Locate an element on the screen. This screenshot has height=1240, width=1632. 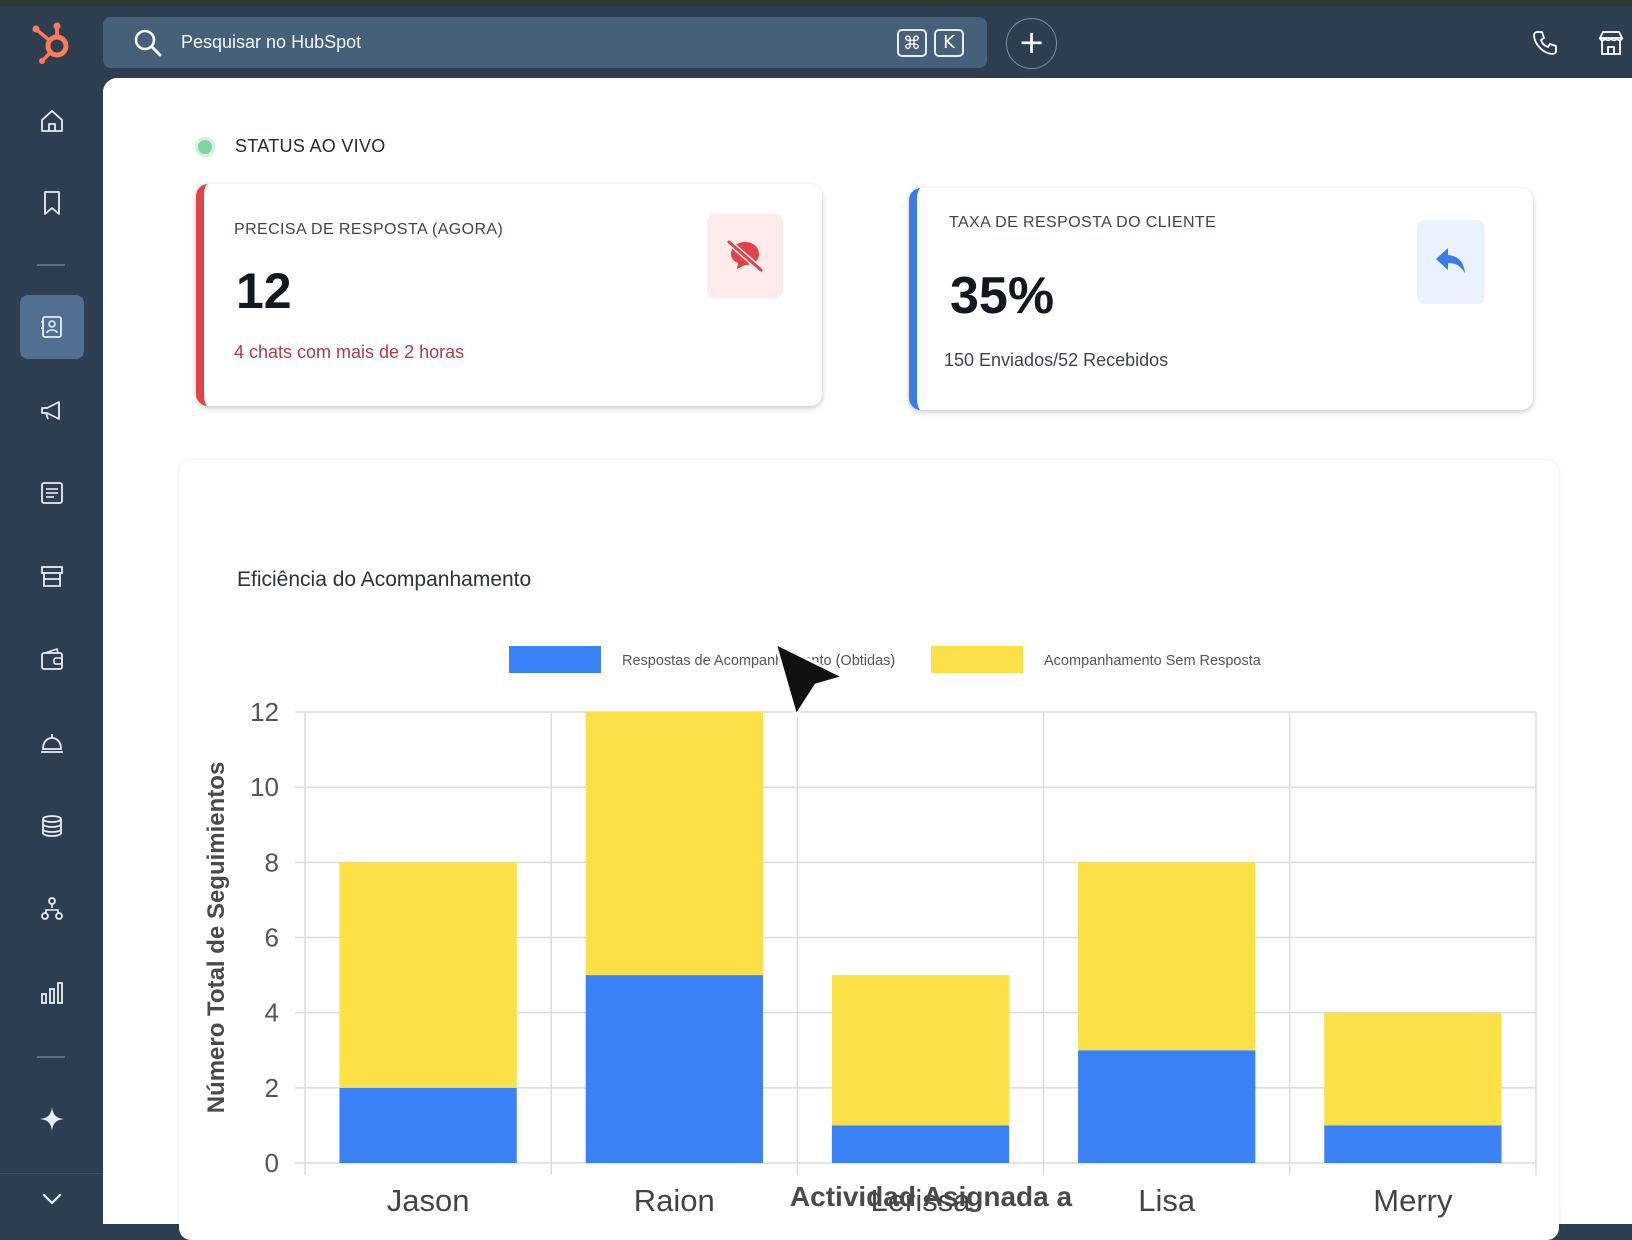
chat-off-icon is located at coordinates (745, 256).